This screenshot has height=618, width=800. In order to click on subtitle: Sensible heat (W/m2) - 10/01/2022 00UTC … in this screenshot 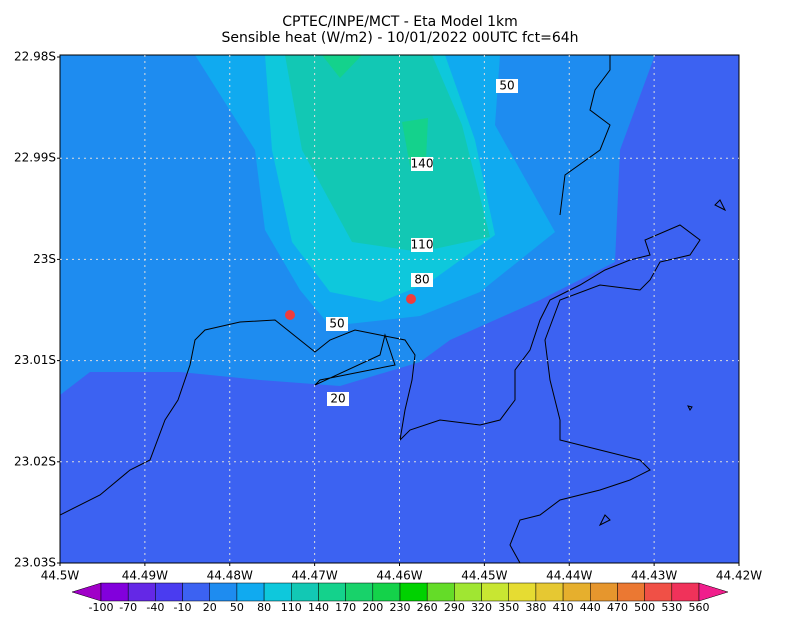, I will do `click(399, 38)`.